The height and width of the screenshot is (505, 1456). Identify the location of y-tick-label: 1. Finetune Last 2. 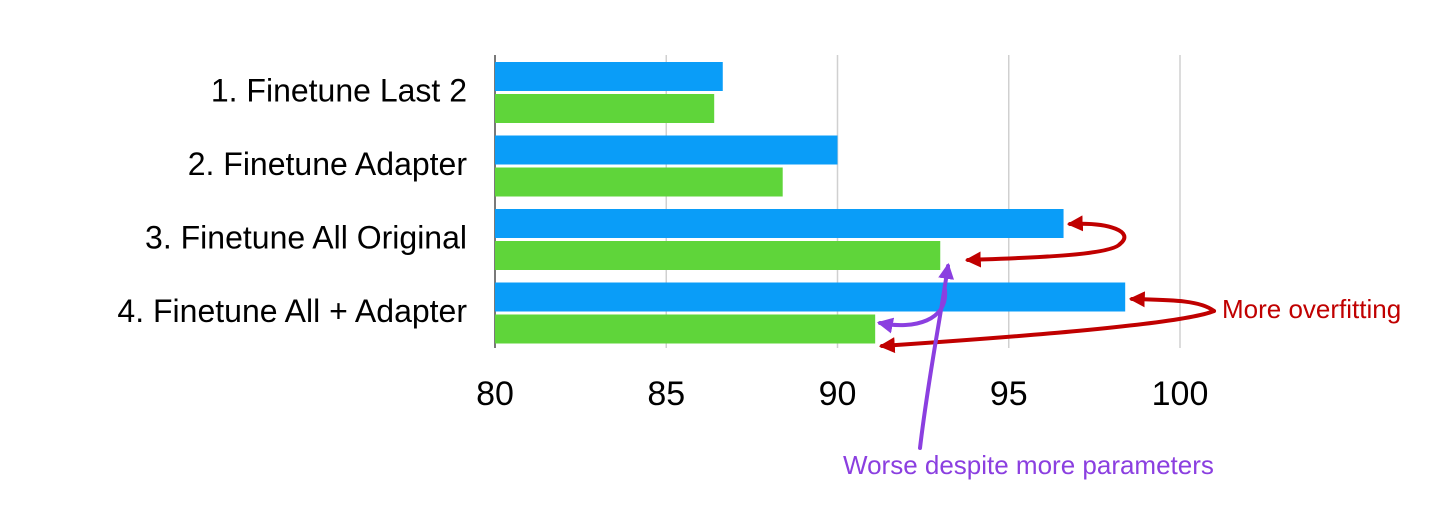
(339, 90).